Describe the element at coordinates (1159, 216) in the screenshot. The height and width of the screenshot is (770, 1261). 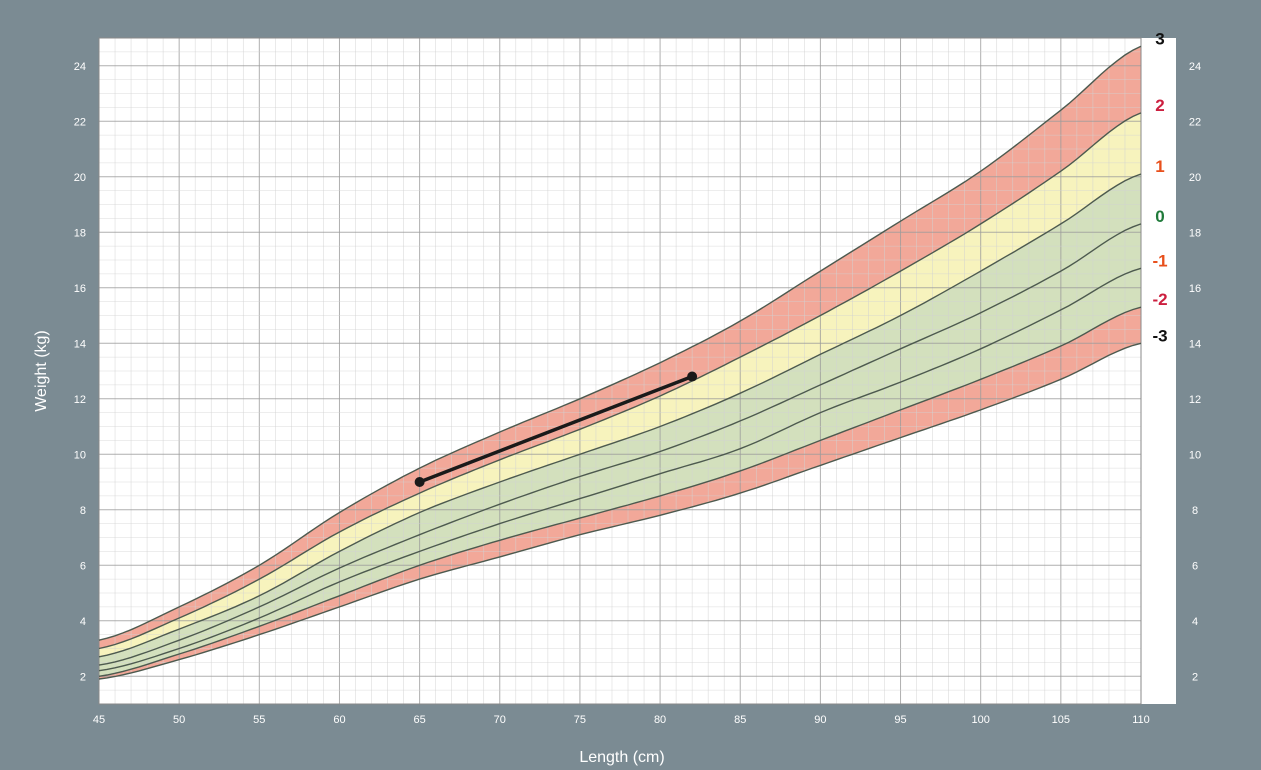
I see `z-label-0: 0` at that location.